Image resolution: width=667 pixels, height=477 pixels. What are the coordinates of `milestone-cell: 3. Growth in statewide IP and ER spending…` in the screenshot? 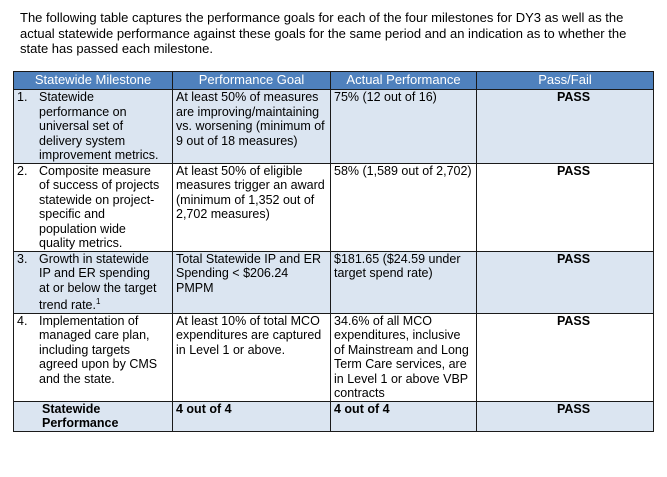 It's located at (93, 282).